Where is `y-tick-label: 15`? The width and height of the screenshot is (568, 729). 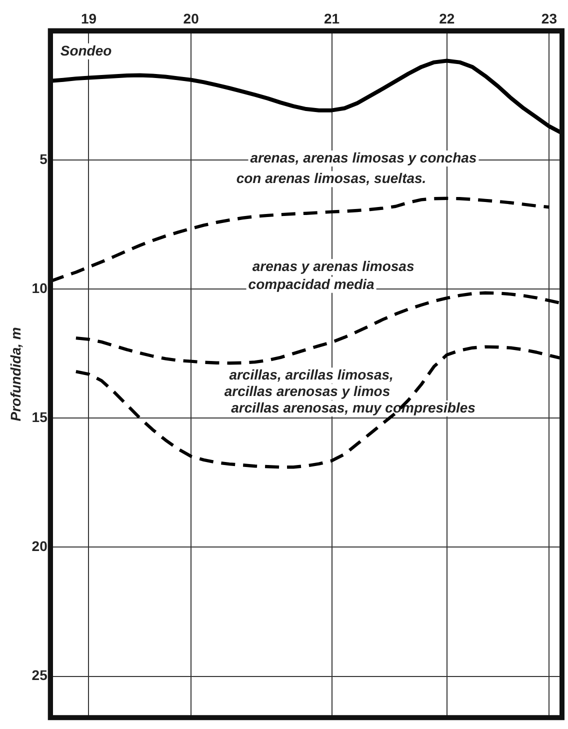 y-tick-label: 15 is located at coordinates (40, 416).